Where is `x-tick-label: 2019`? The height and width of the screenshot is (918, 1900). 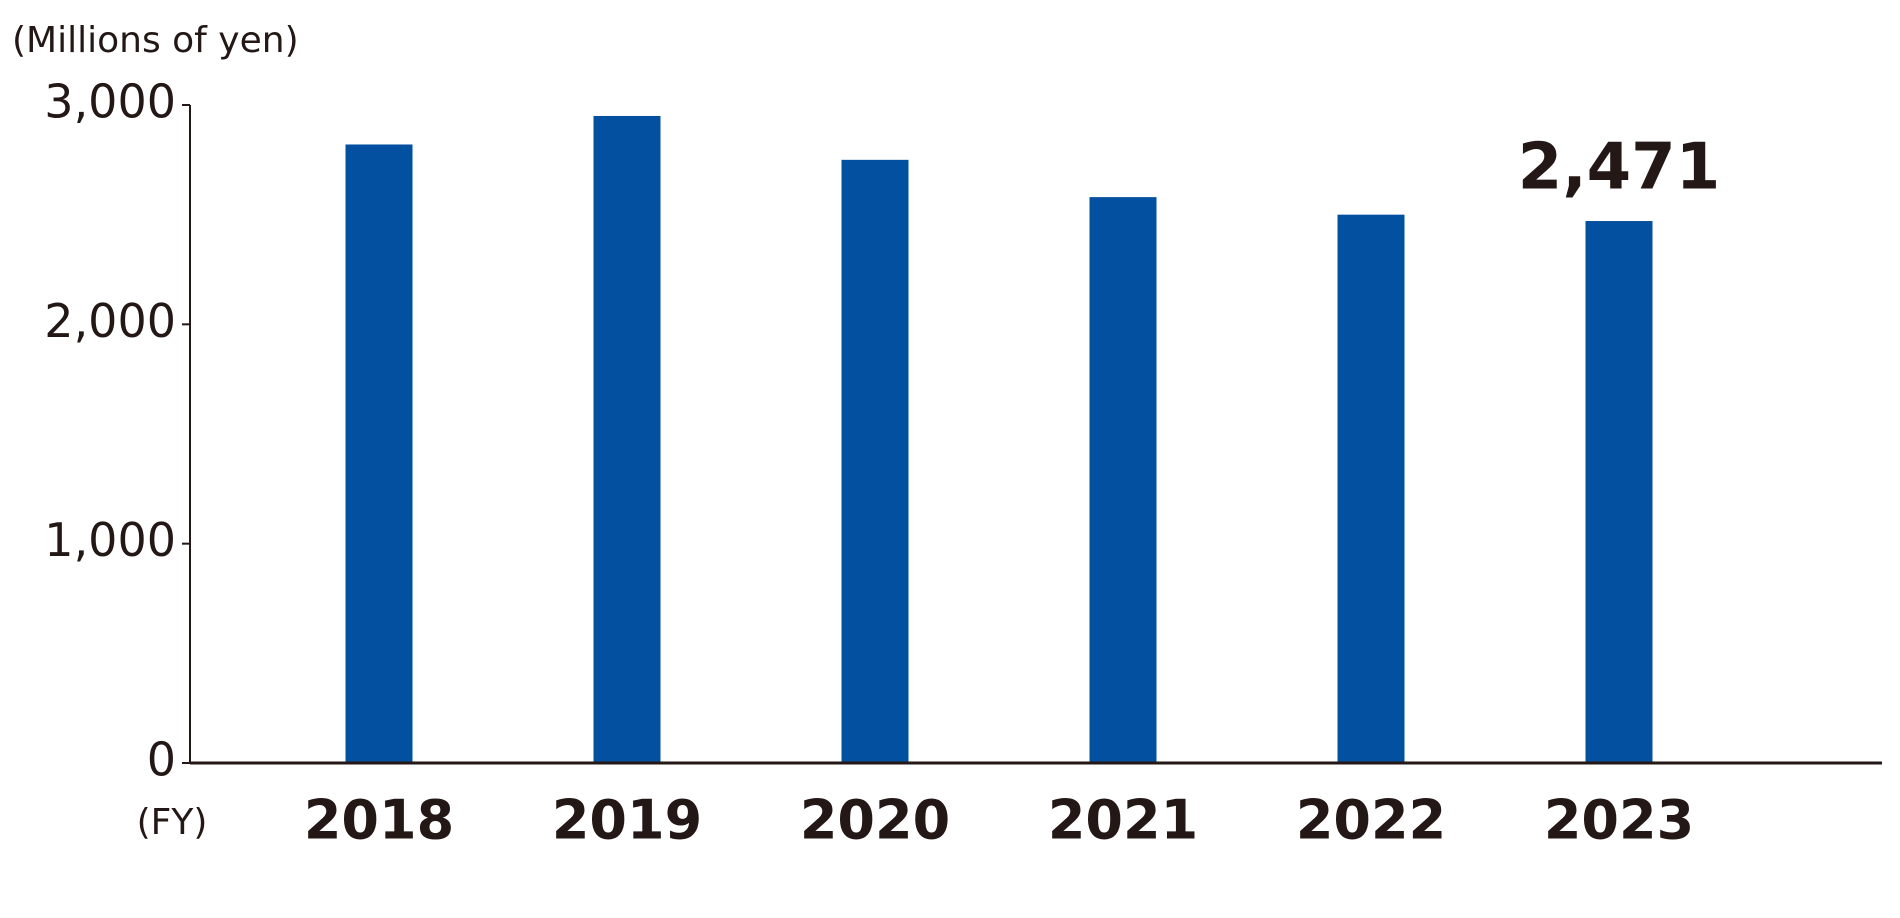
x-tick-label: 2019 is located at coordinates (627, 820).